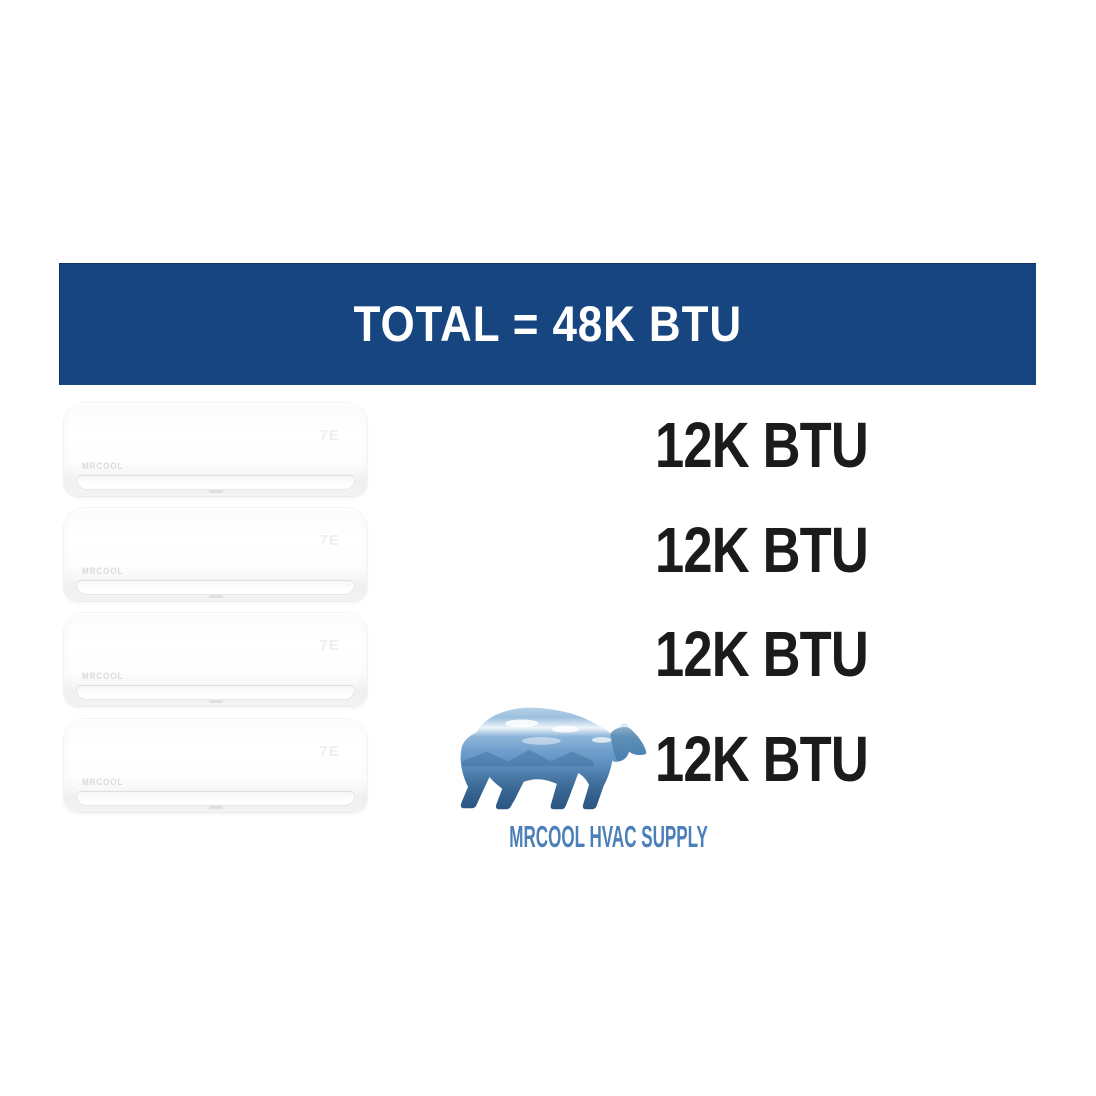 The width and height of the screenshot is (1096, 1096). What do you see at coordinates (215, 765) in the screenshot?
I see `mini-split-unit-4: MRCOOL 7E` at bounding box center [215, 765].